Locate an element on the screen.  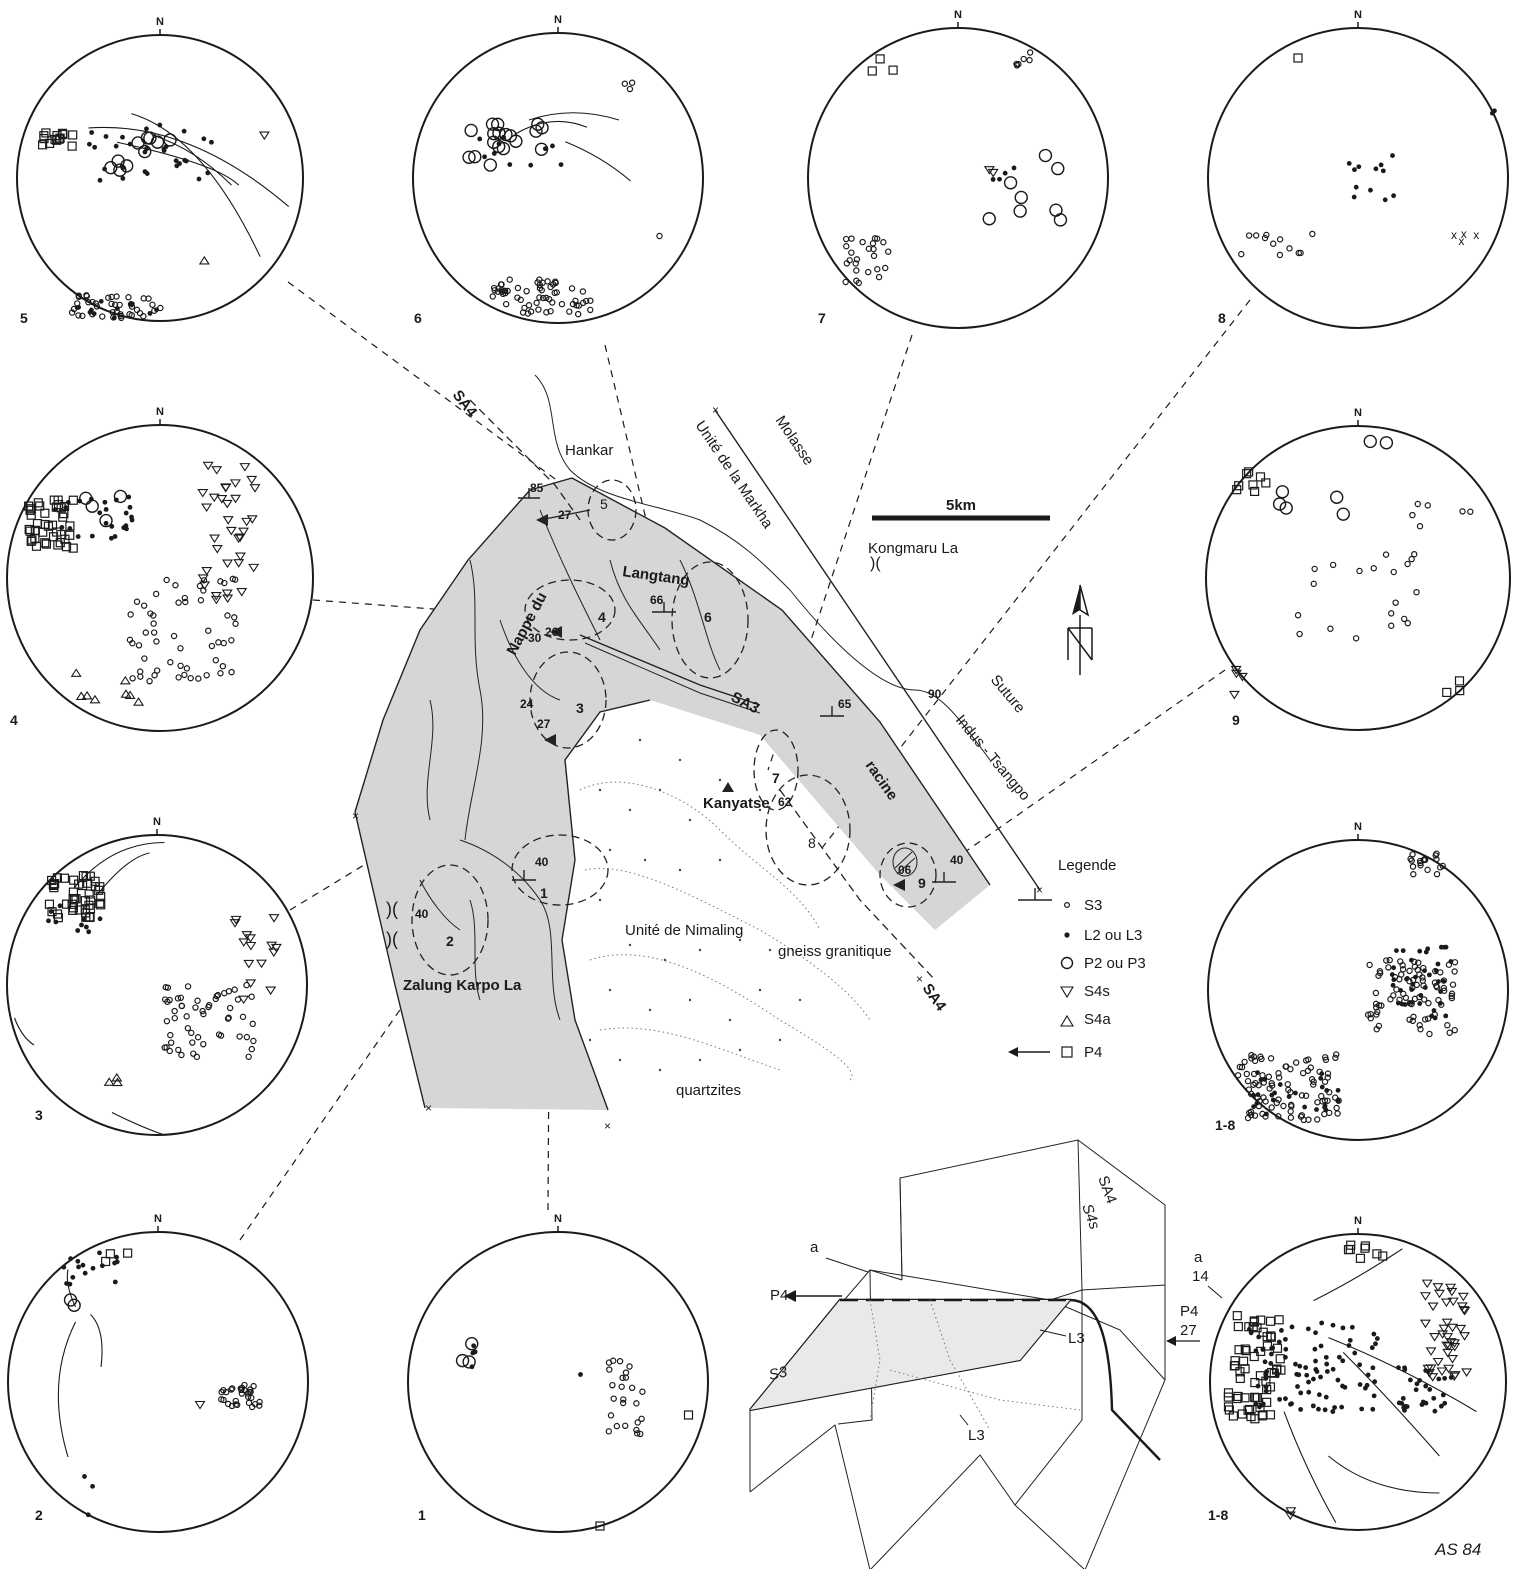
s4a-mark is located at coordinates (139, 701).